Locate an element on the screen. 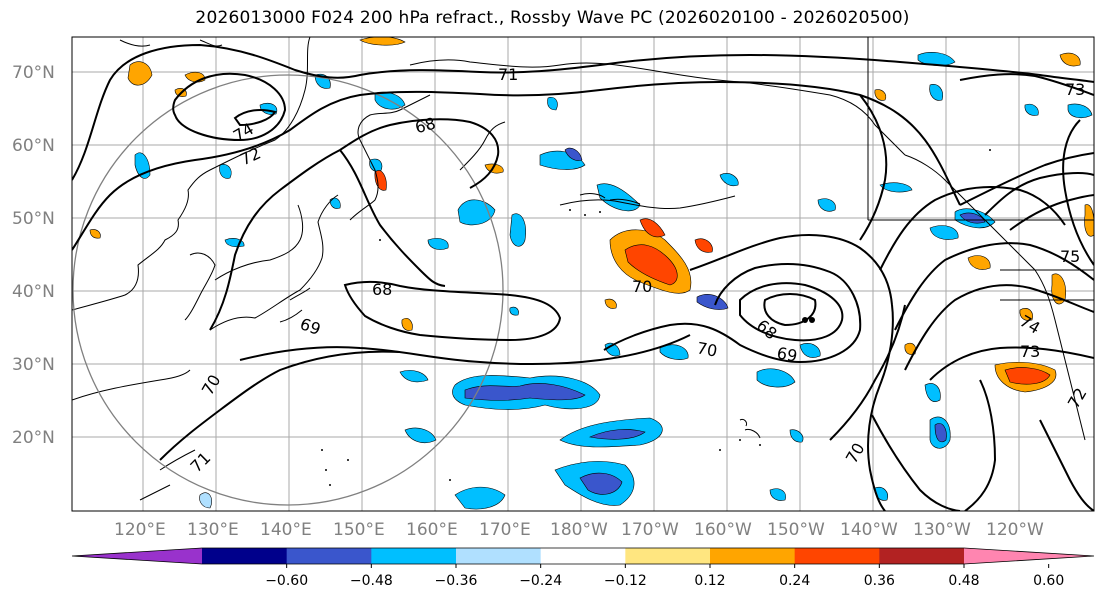 The width and height of the screenshot is (1105, 604). colorbar-extend-low is located at coordinates (137, 556).